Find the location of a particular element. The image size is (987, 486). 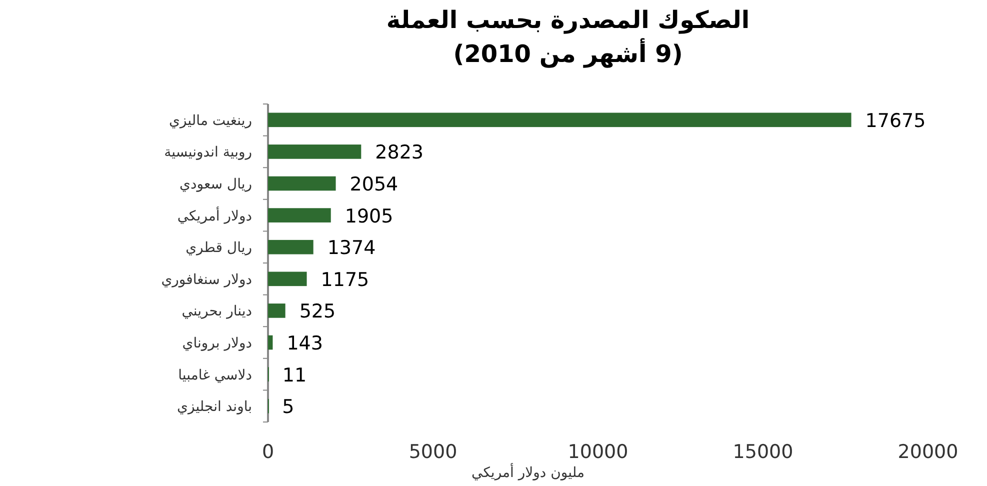

x-tick-label: 0 is located at coordinates (268, 452).